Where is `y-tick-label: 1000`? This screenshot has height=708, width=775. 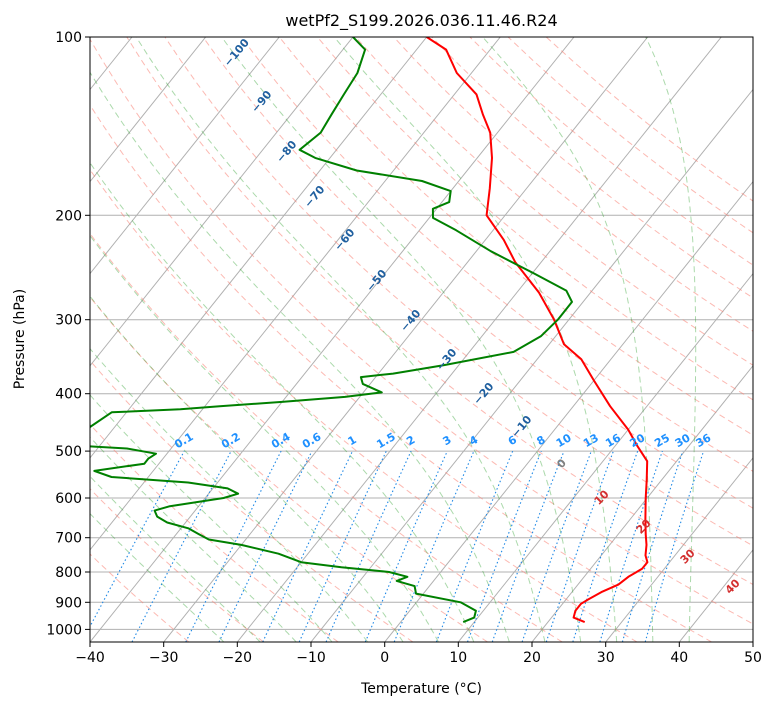 y-tick-label: 1000 is located at coordinates (64, 630).